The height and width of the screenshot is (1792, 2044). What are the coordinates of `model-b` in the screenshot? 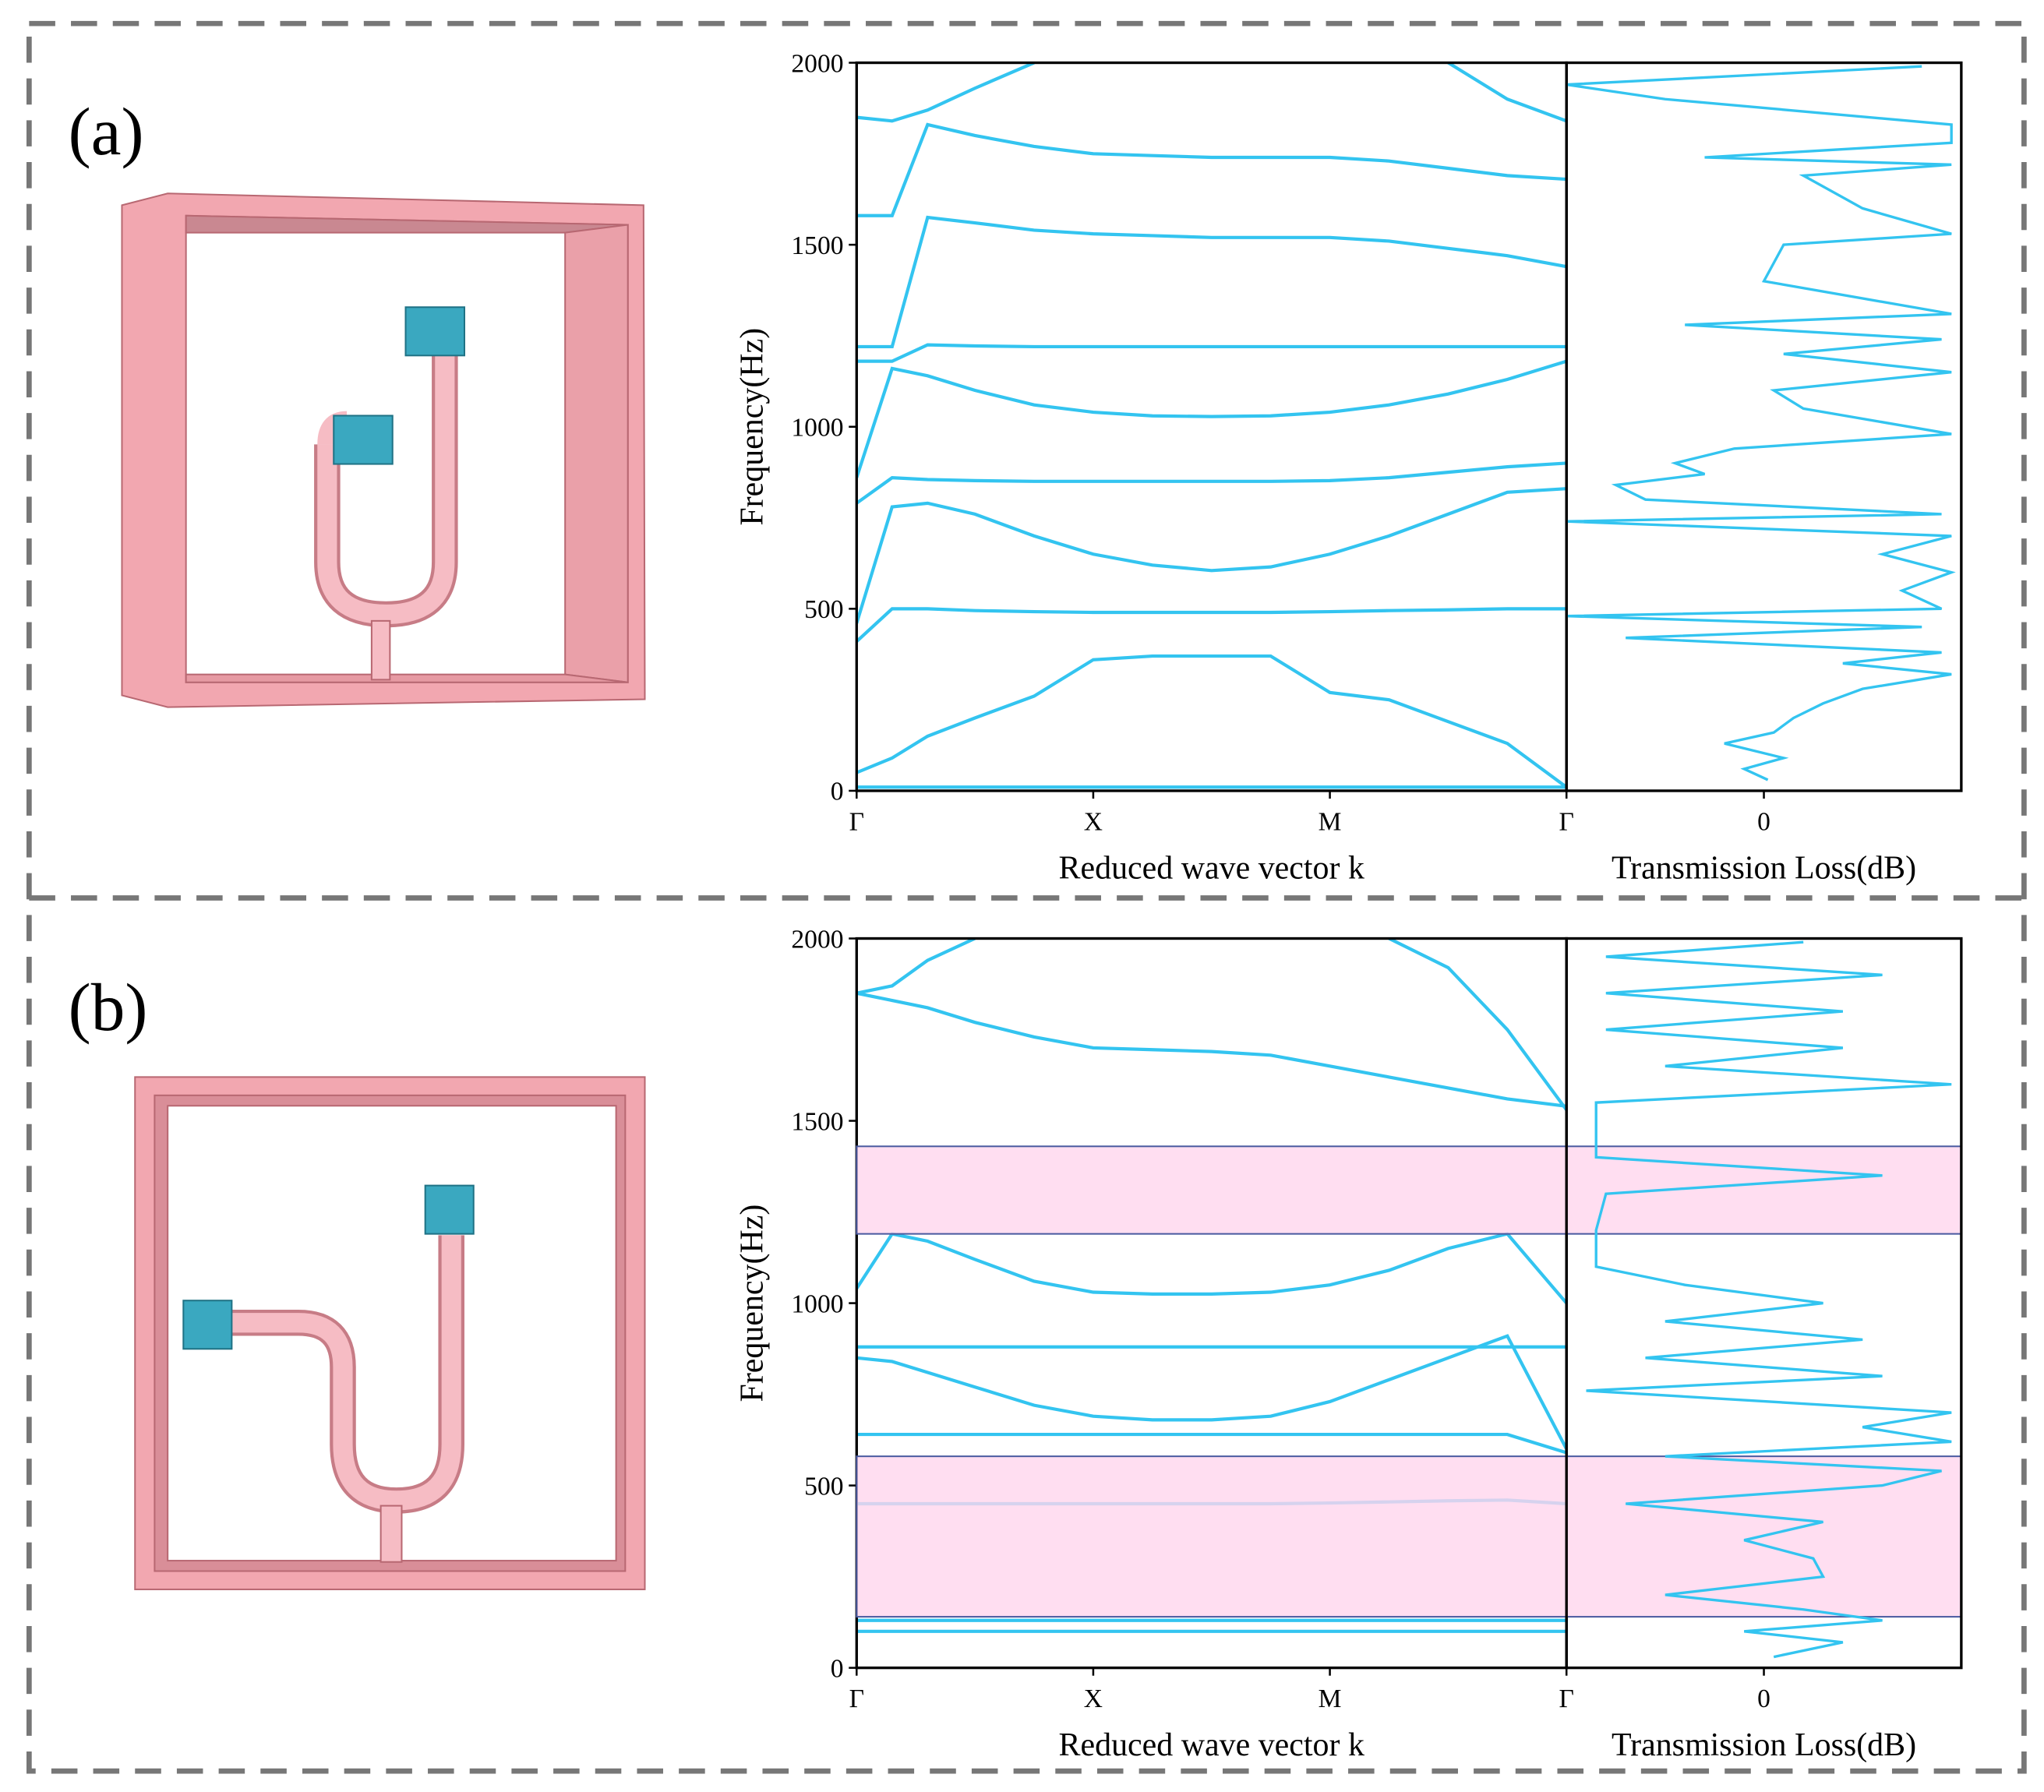 It's located at (390, 1333).